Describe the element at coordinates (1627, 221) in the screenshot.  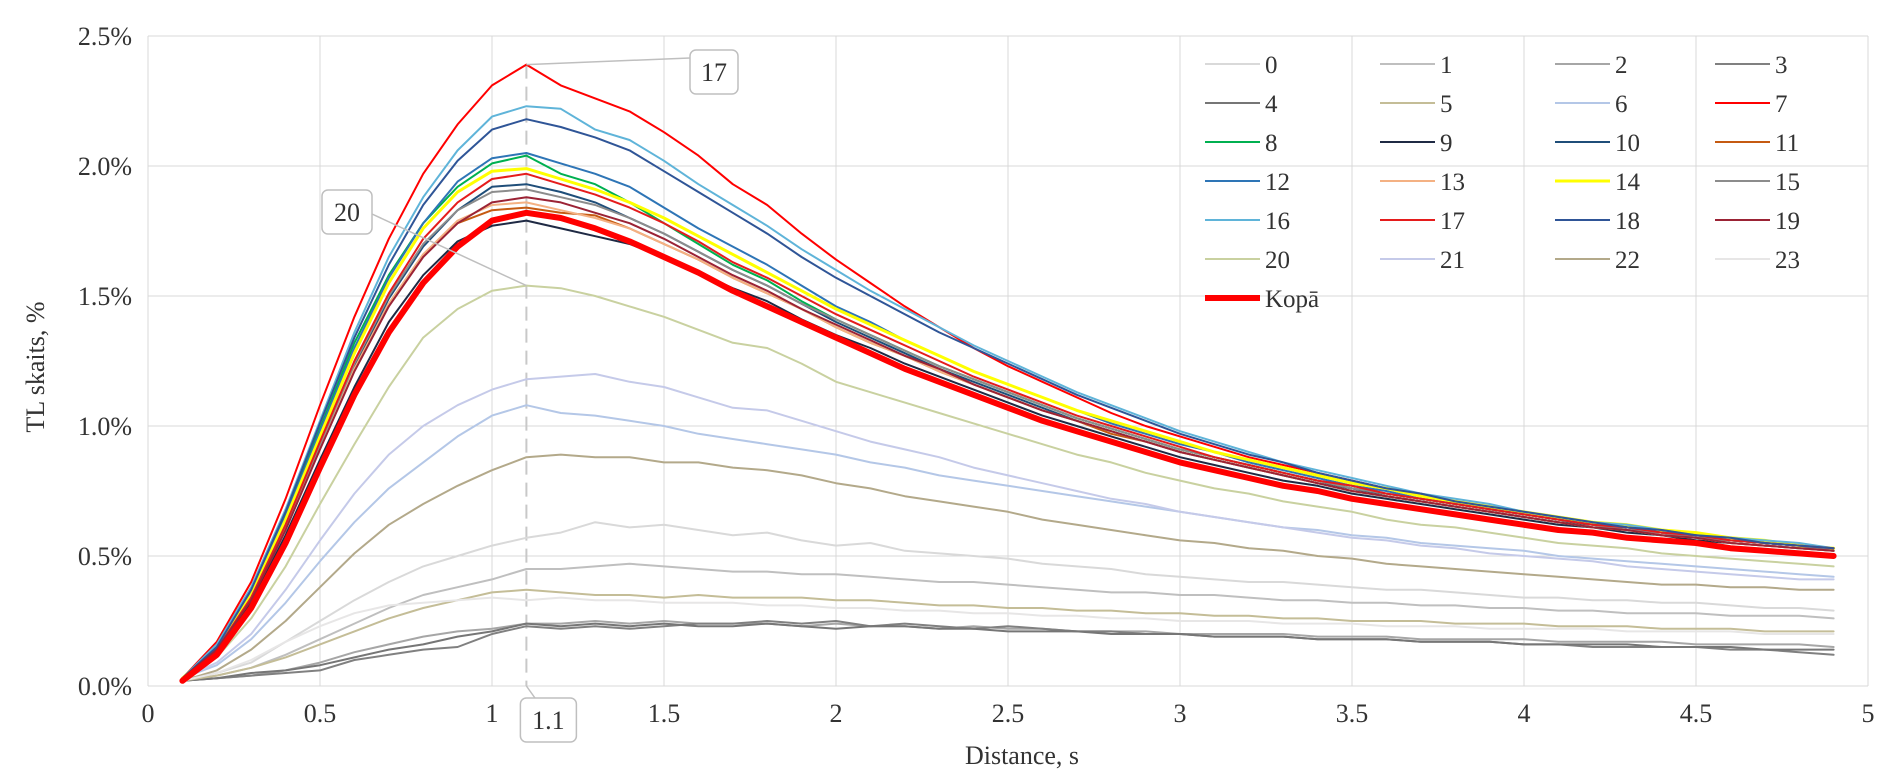
I see `legend-label-18: 18` at that location.